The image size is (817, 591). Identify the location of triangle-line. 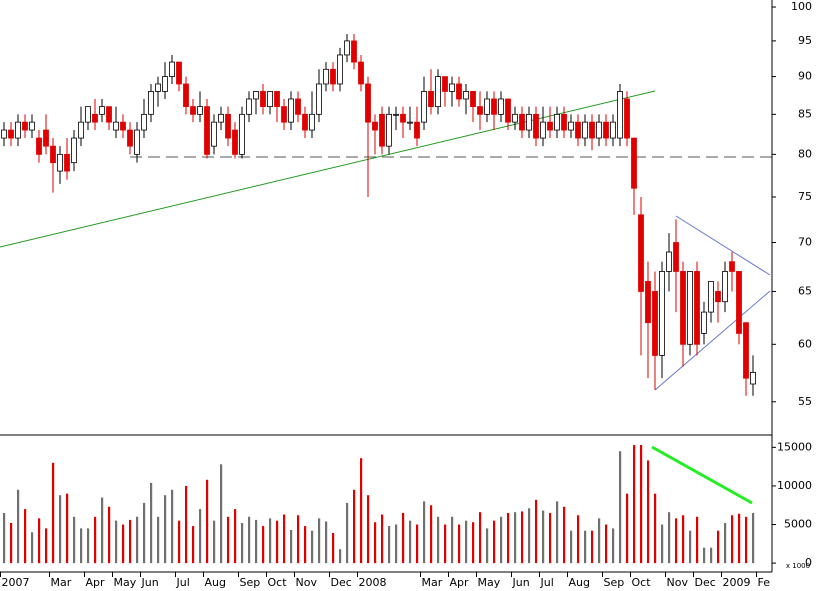
(723, 245).